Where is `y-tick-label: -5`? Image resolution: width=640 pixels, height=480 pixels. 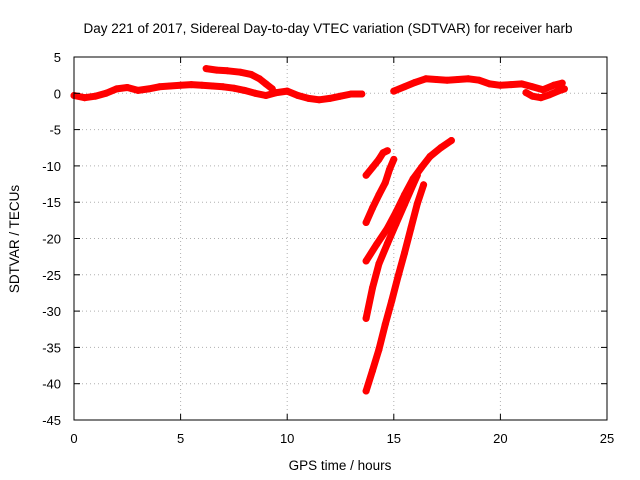
y-tick-label: -5 is located at coordinates (55, 130).